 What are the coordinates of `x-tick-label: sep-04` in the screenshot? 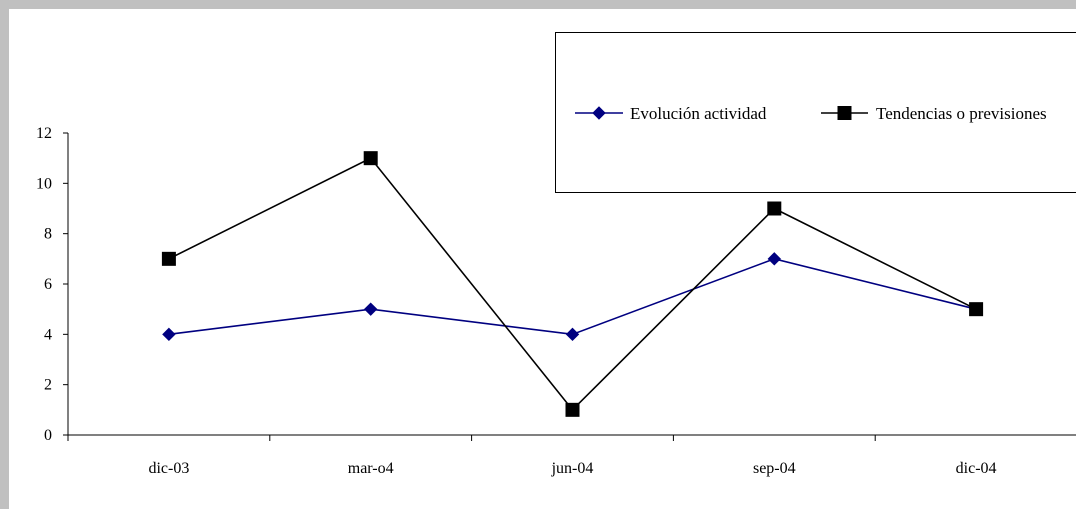 It's located at (774, 468).